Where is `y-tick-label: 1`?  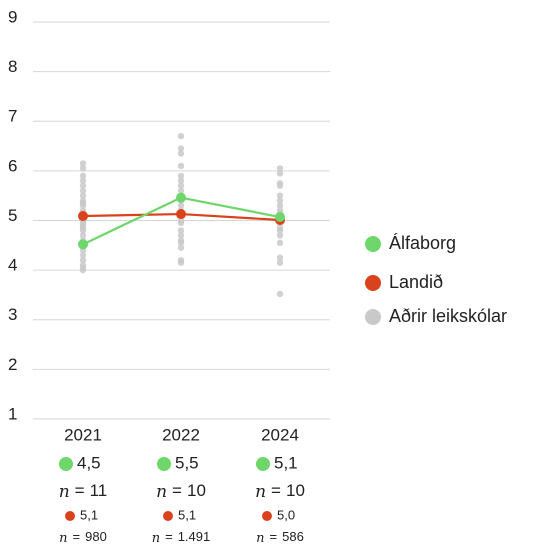 y-tick-label: 1 is located at coordinates (12, 413).